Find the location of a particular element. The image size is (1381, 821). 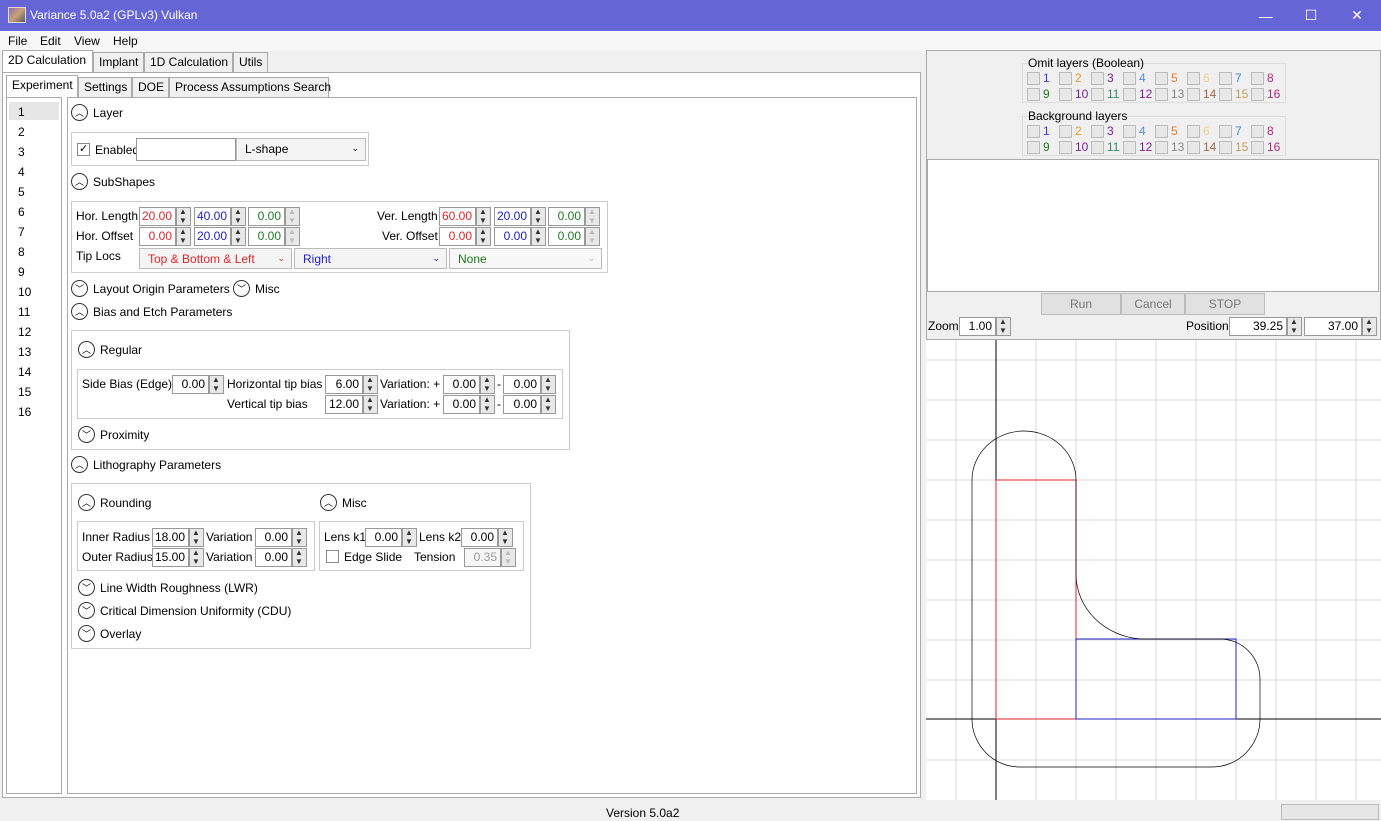

hor-offset-input-3: 0.00 is located at coordinates (266, 236).